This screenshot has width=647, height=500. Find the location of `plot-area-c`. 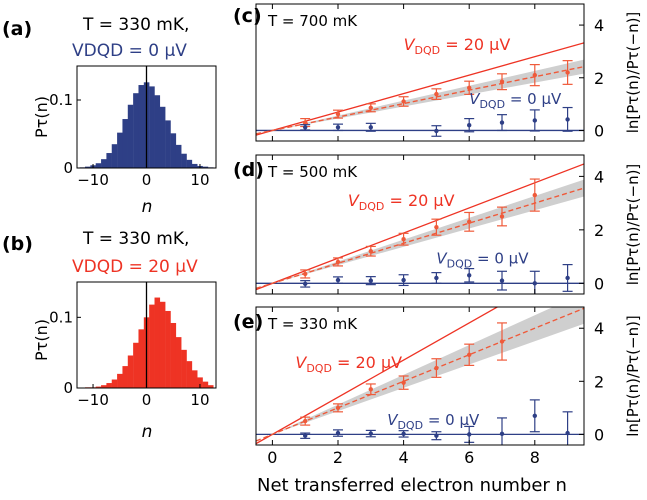

plot-area-c is located at coordinates (420, 89).